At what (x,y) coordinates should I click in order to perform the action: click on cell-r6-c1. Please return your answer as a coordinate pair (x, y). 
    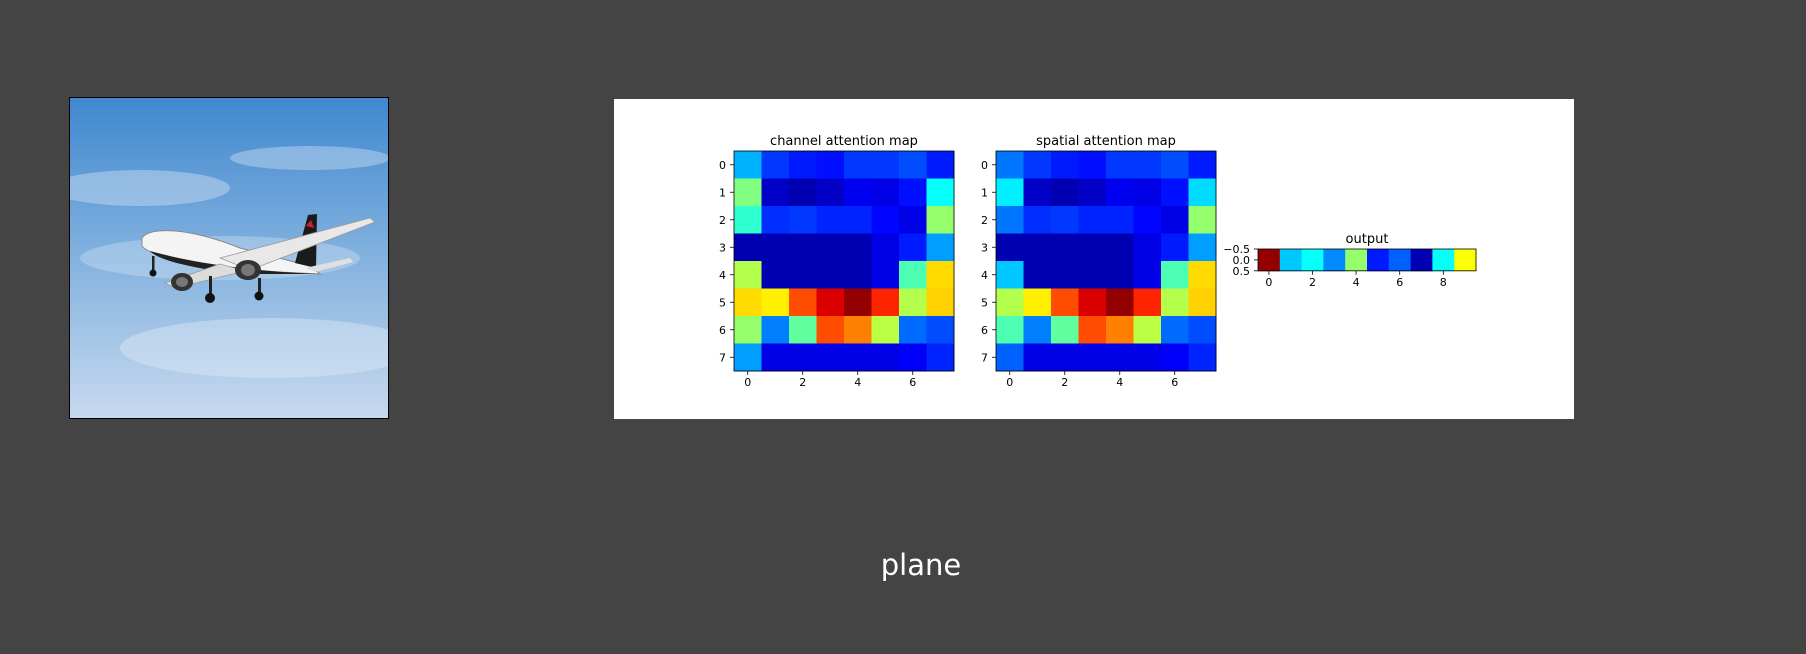
    Looking at the image, I should click on (775, 330).